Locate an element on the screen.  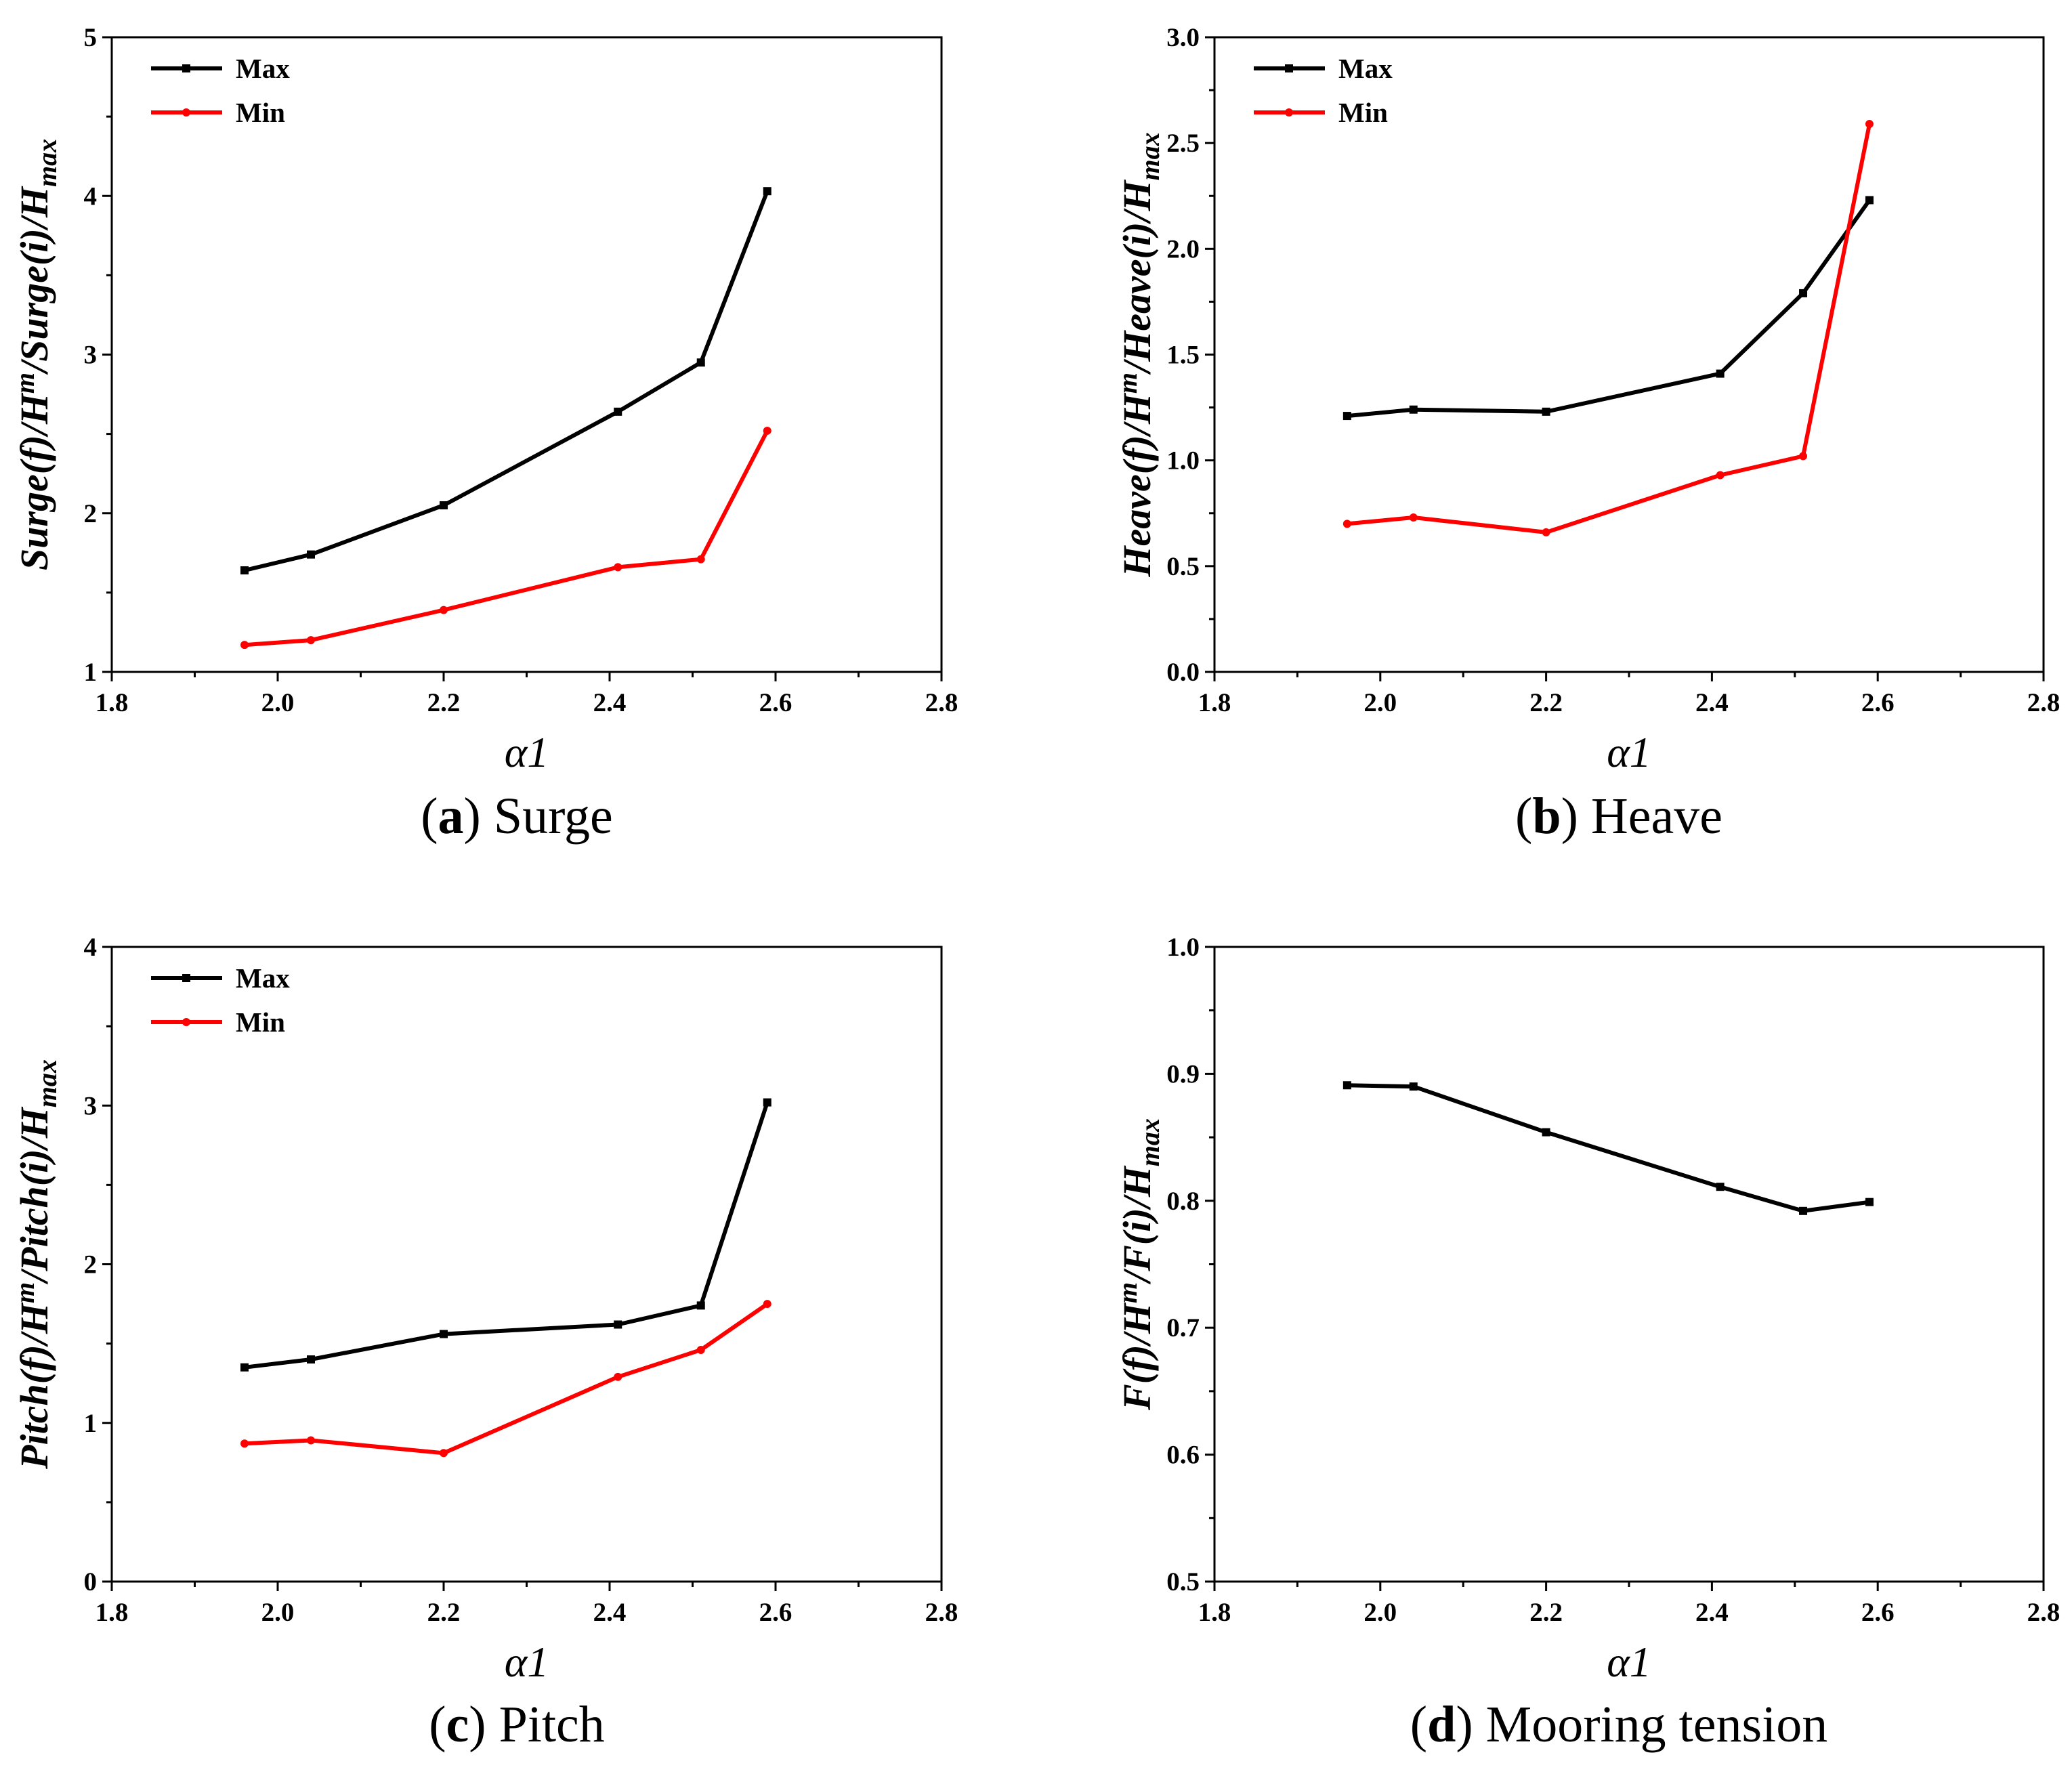
ylabel-part-3-2: /F(i)/H is located at coordinates (1137, 1225).